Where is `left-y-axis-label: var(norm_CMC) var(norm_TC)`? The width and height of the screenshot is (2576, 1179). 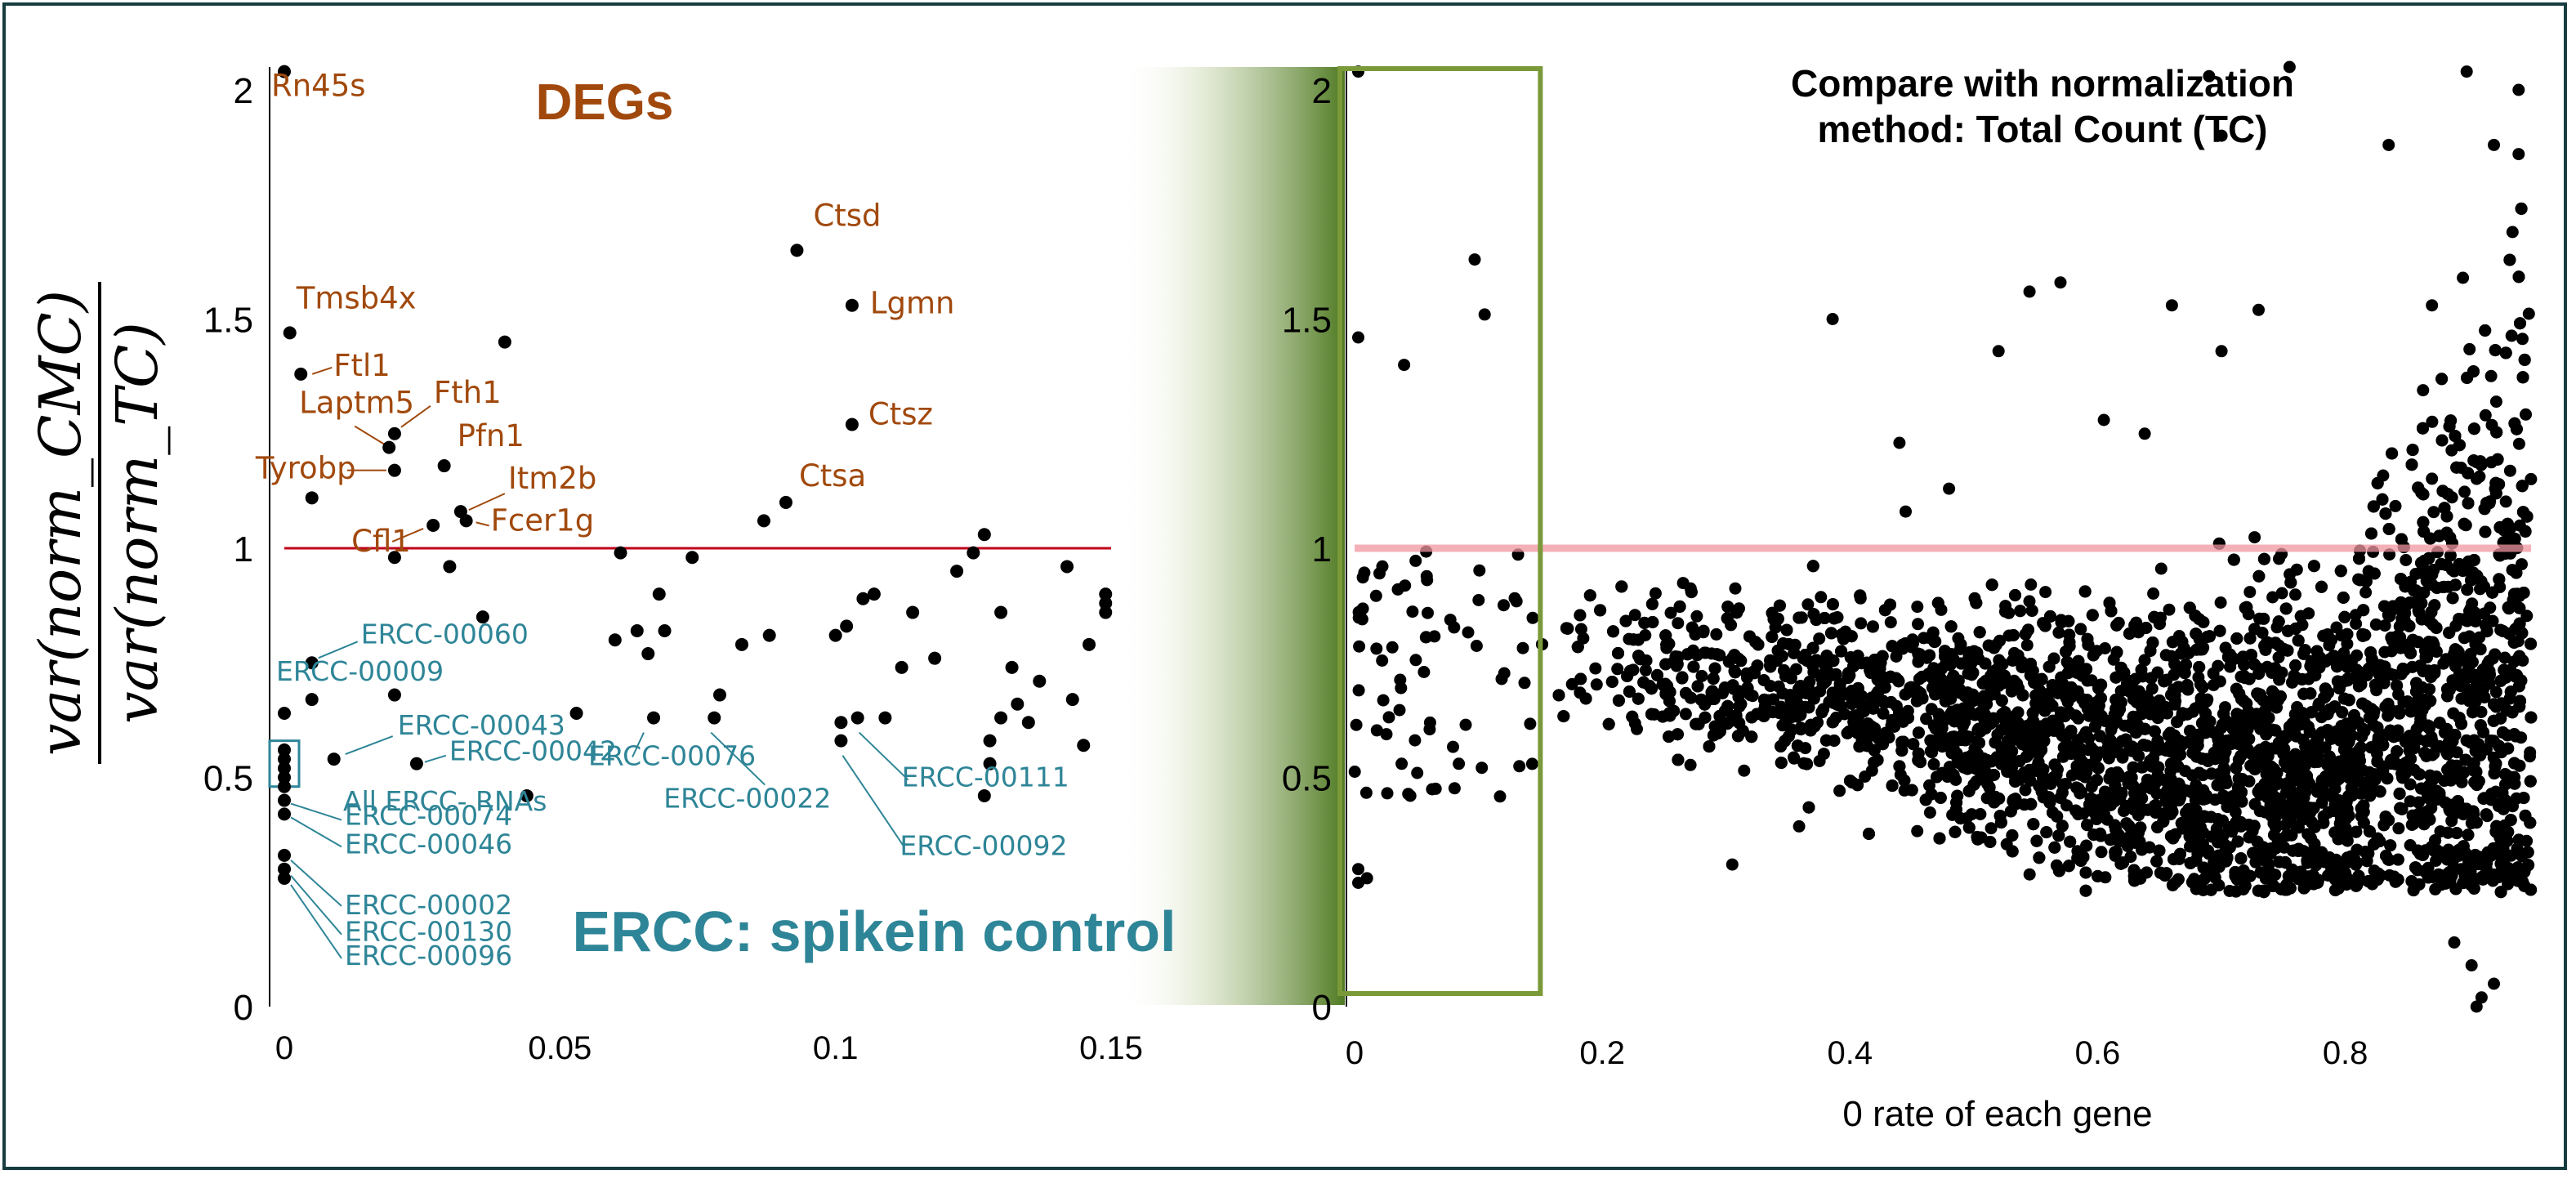 left-y-axis-label: var(norm_CMC) var(norm_TC) is located at coordinates (99, 523).